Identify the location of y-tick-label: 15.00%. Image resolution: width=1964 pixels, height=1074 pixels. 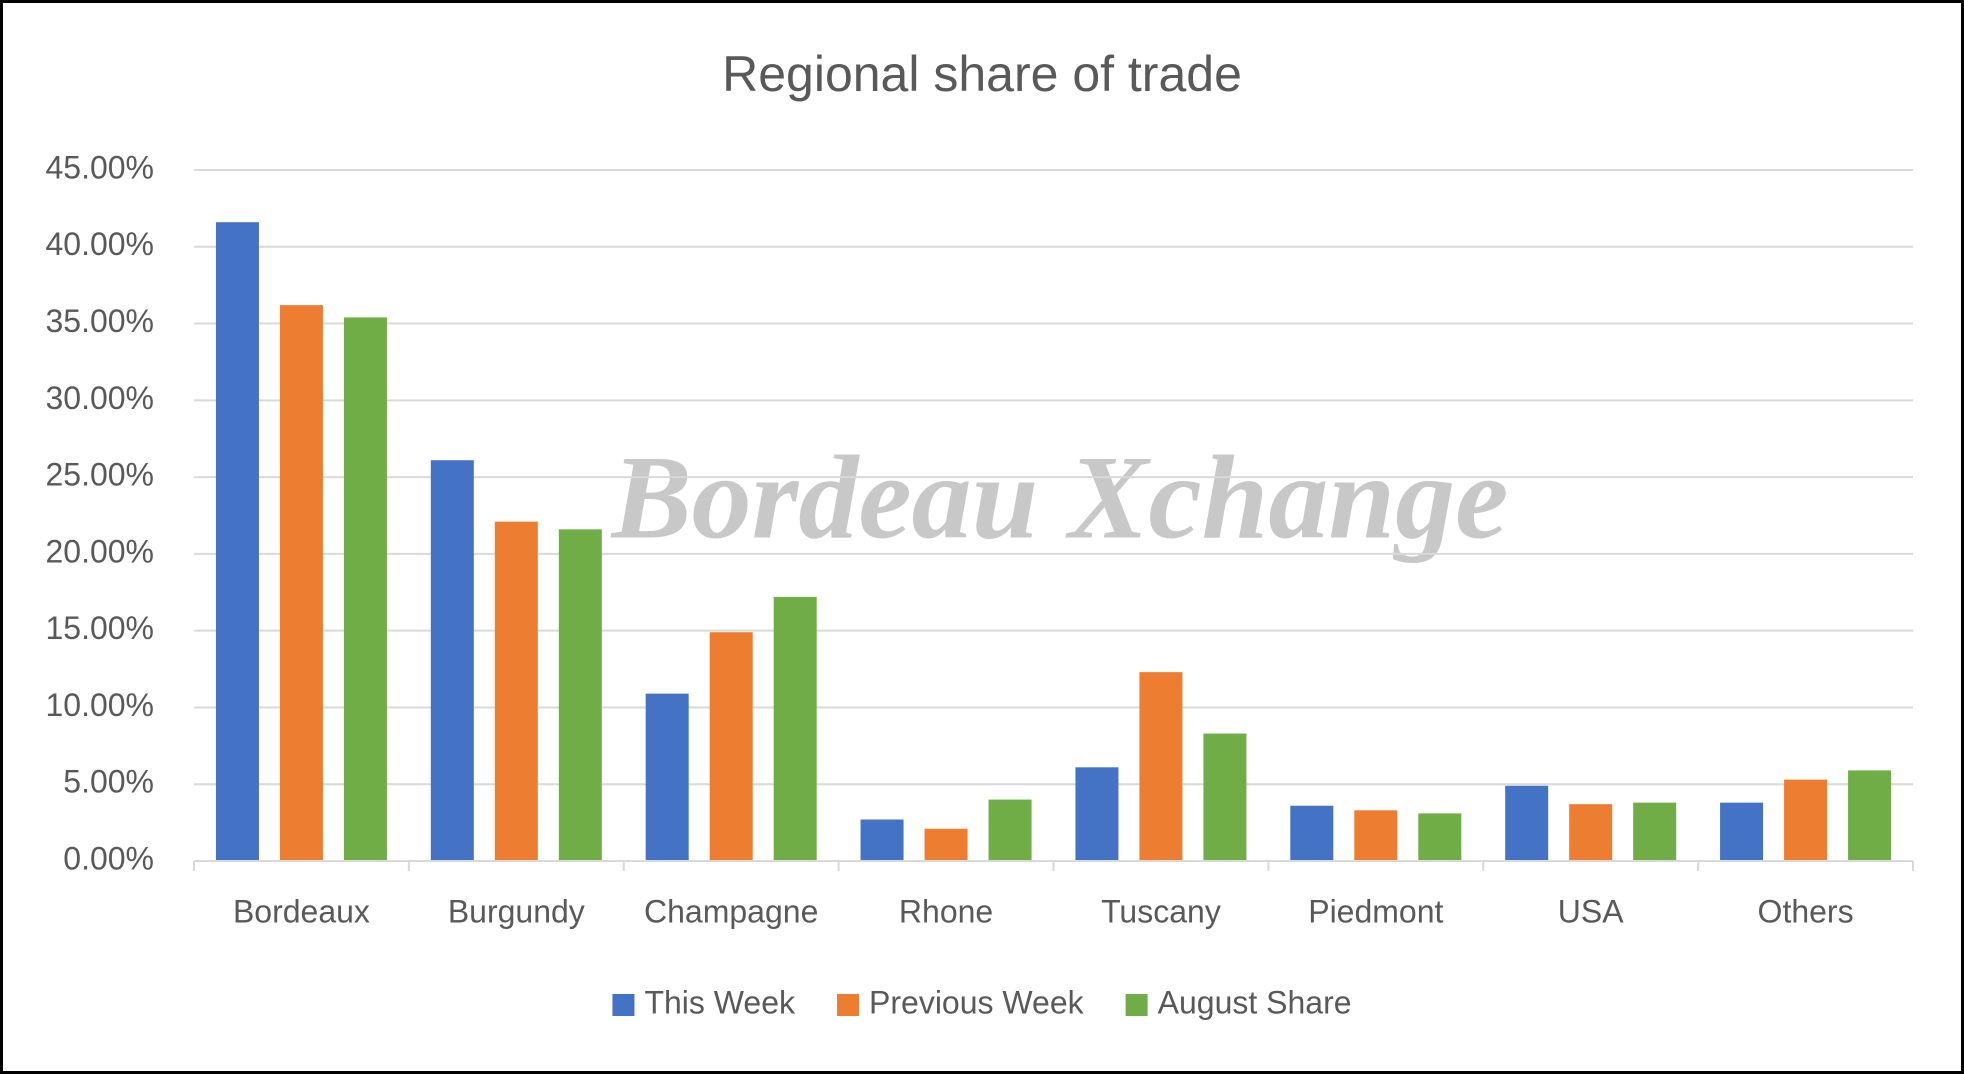
(99, 628).